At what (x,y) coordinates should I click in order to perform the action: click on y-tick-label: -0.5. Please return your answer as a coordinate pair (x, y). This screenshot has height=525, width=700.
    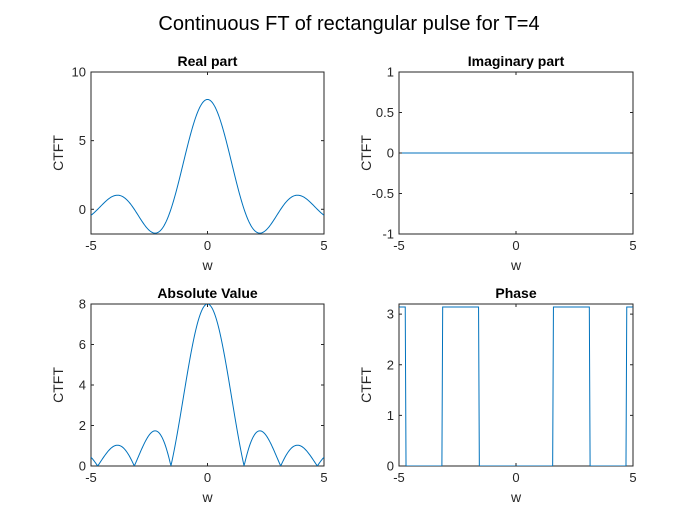
    Looking at the image, I should click on (383, 193).